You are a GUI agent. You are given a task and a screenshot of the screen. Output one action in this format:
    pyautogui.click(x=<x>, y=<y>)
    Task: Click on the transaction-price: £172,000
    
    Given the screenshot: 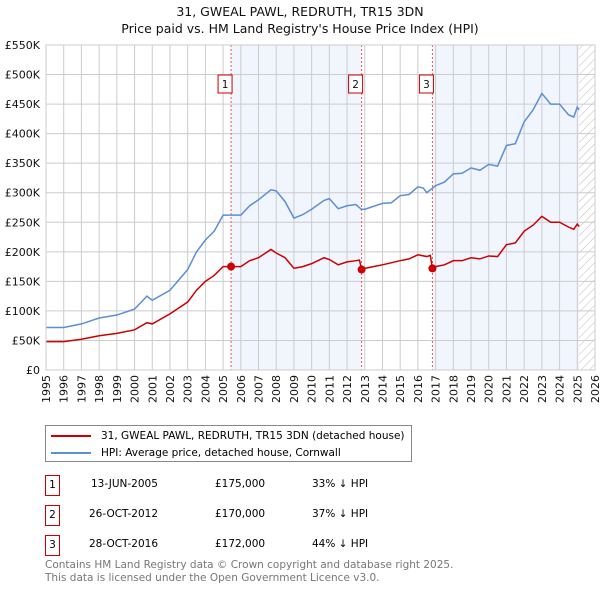 What is the action you would take?
    pyautogui.click(x=240, y=544)
    